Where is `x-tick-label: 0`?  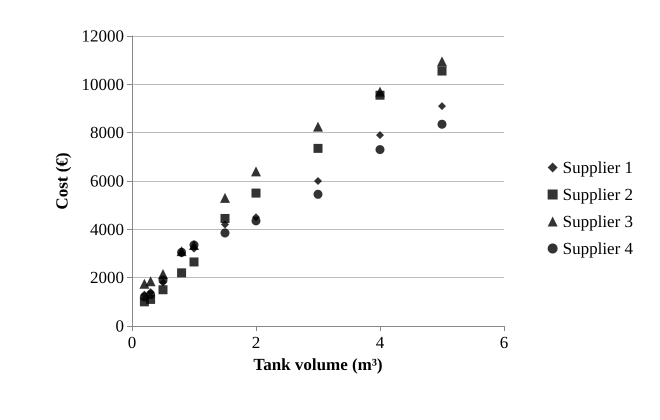
x-tick-label: 0 is located at coordinates (132, 342).